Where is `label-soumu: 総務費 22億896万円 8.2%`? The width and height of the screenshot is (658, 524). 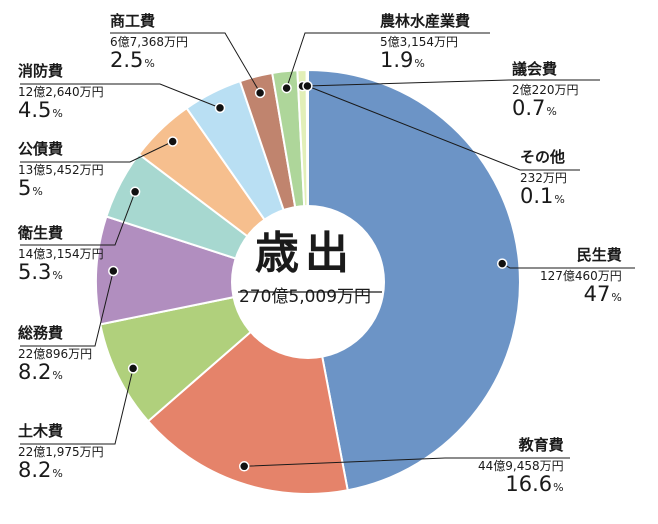 label-soumu: 総務費 22億896万円 8.2% is located at coordinates (55, 354).